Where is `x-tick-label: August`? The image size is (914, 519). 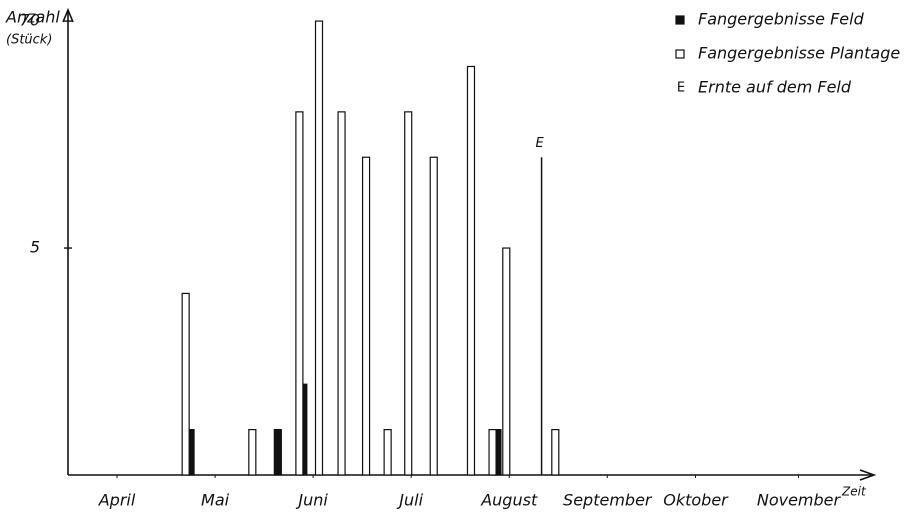
x-tick-label: August is located at coordinates (509, 500).